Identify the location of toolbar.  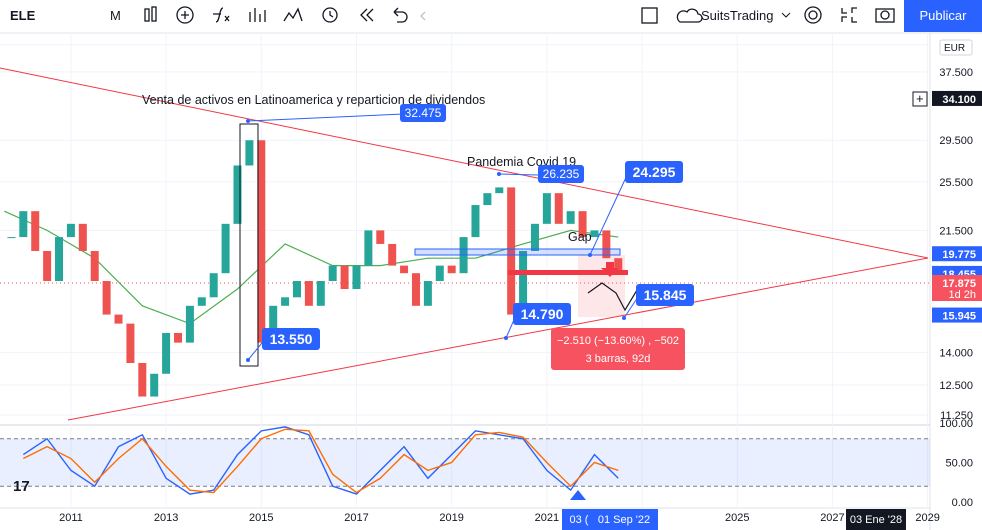
(491, 16).